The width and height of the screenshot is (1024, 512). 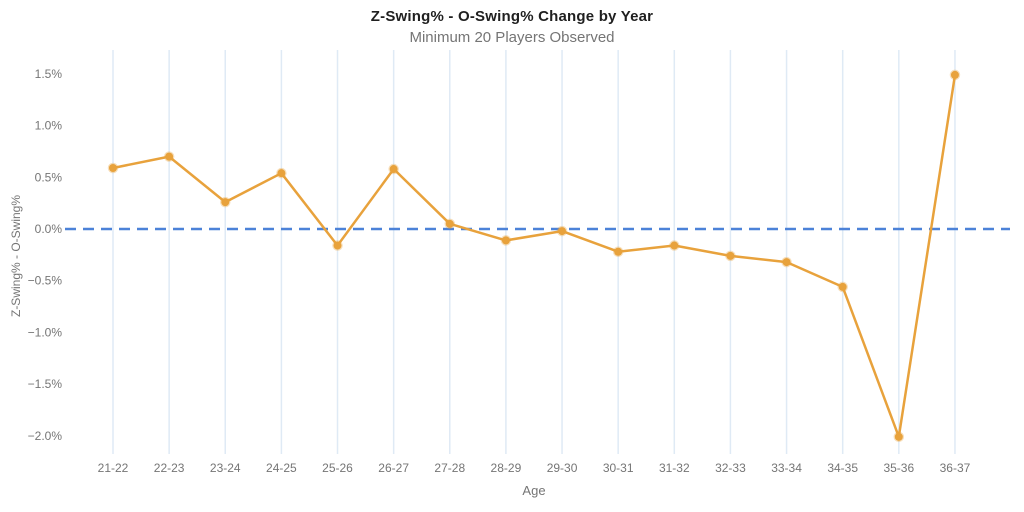 What do you see at coordinates (730, 468) in the screenshot?
I see `x-tick-label: 32-33` at bounding box center [730, 468].